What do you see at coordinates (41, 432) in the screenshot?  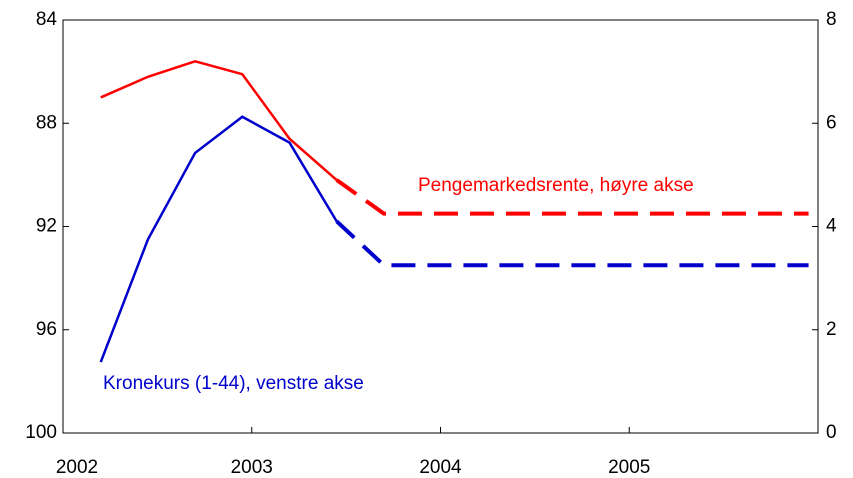 I see `y-tick-label: 100` at bounding box center [41, 432].